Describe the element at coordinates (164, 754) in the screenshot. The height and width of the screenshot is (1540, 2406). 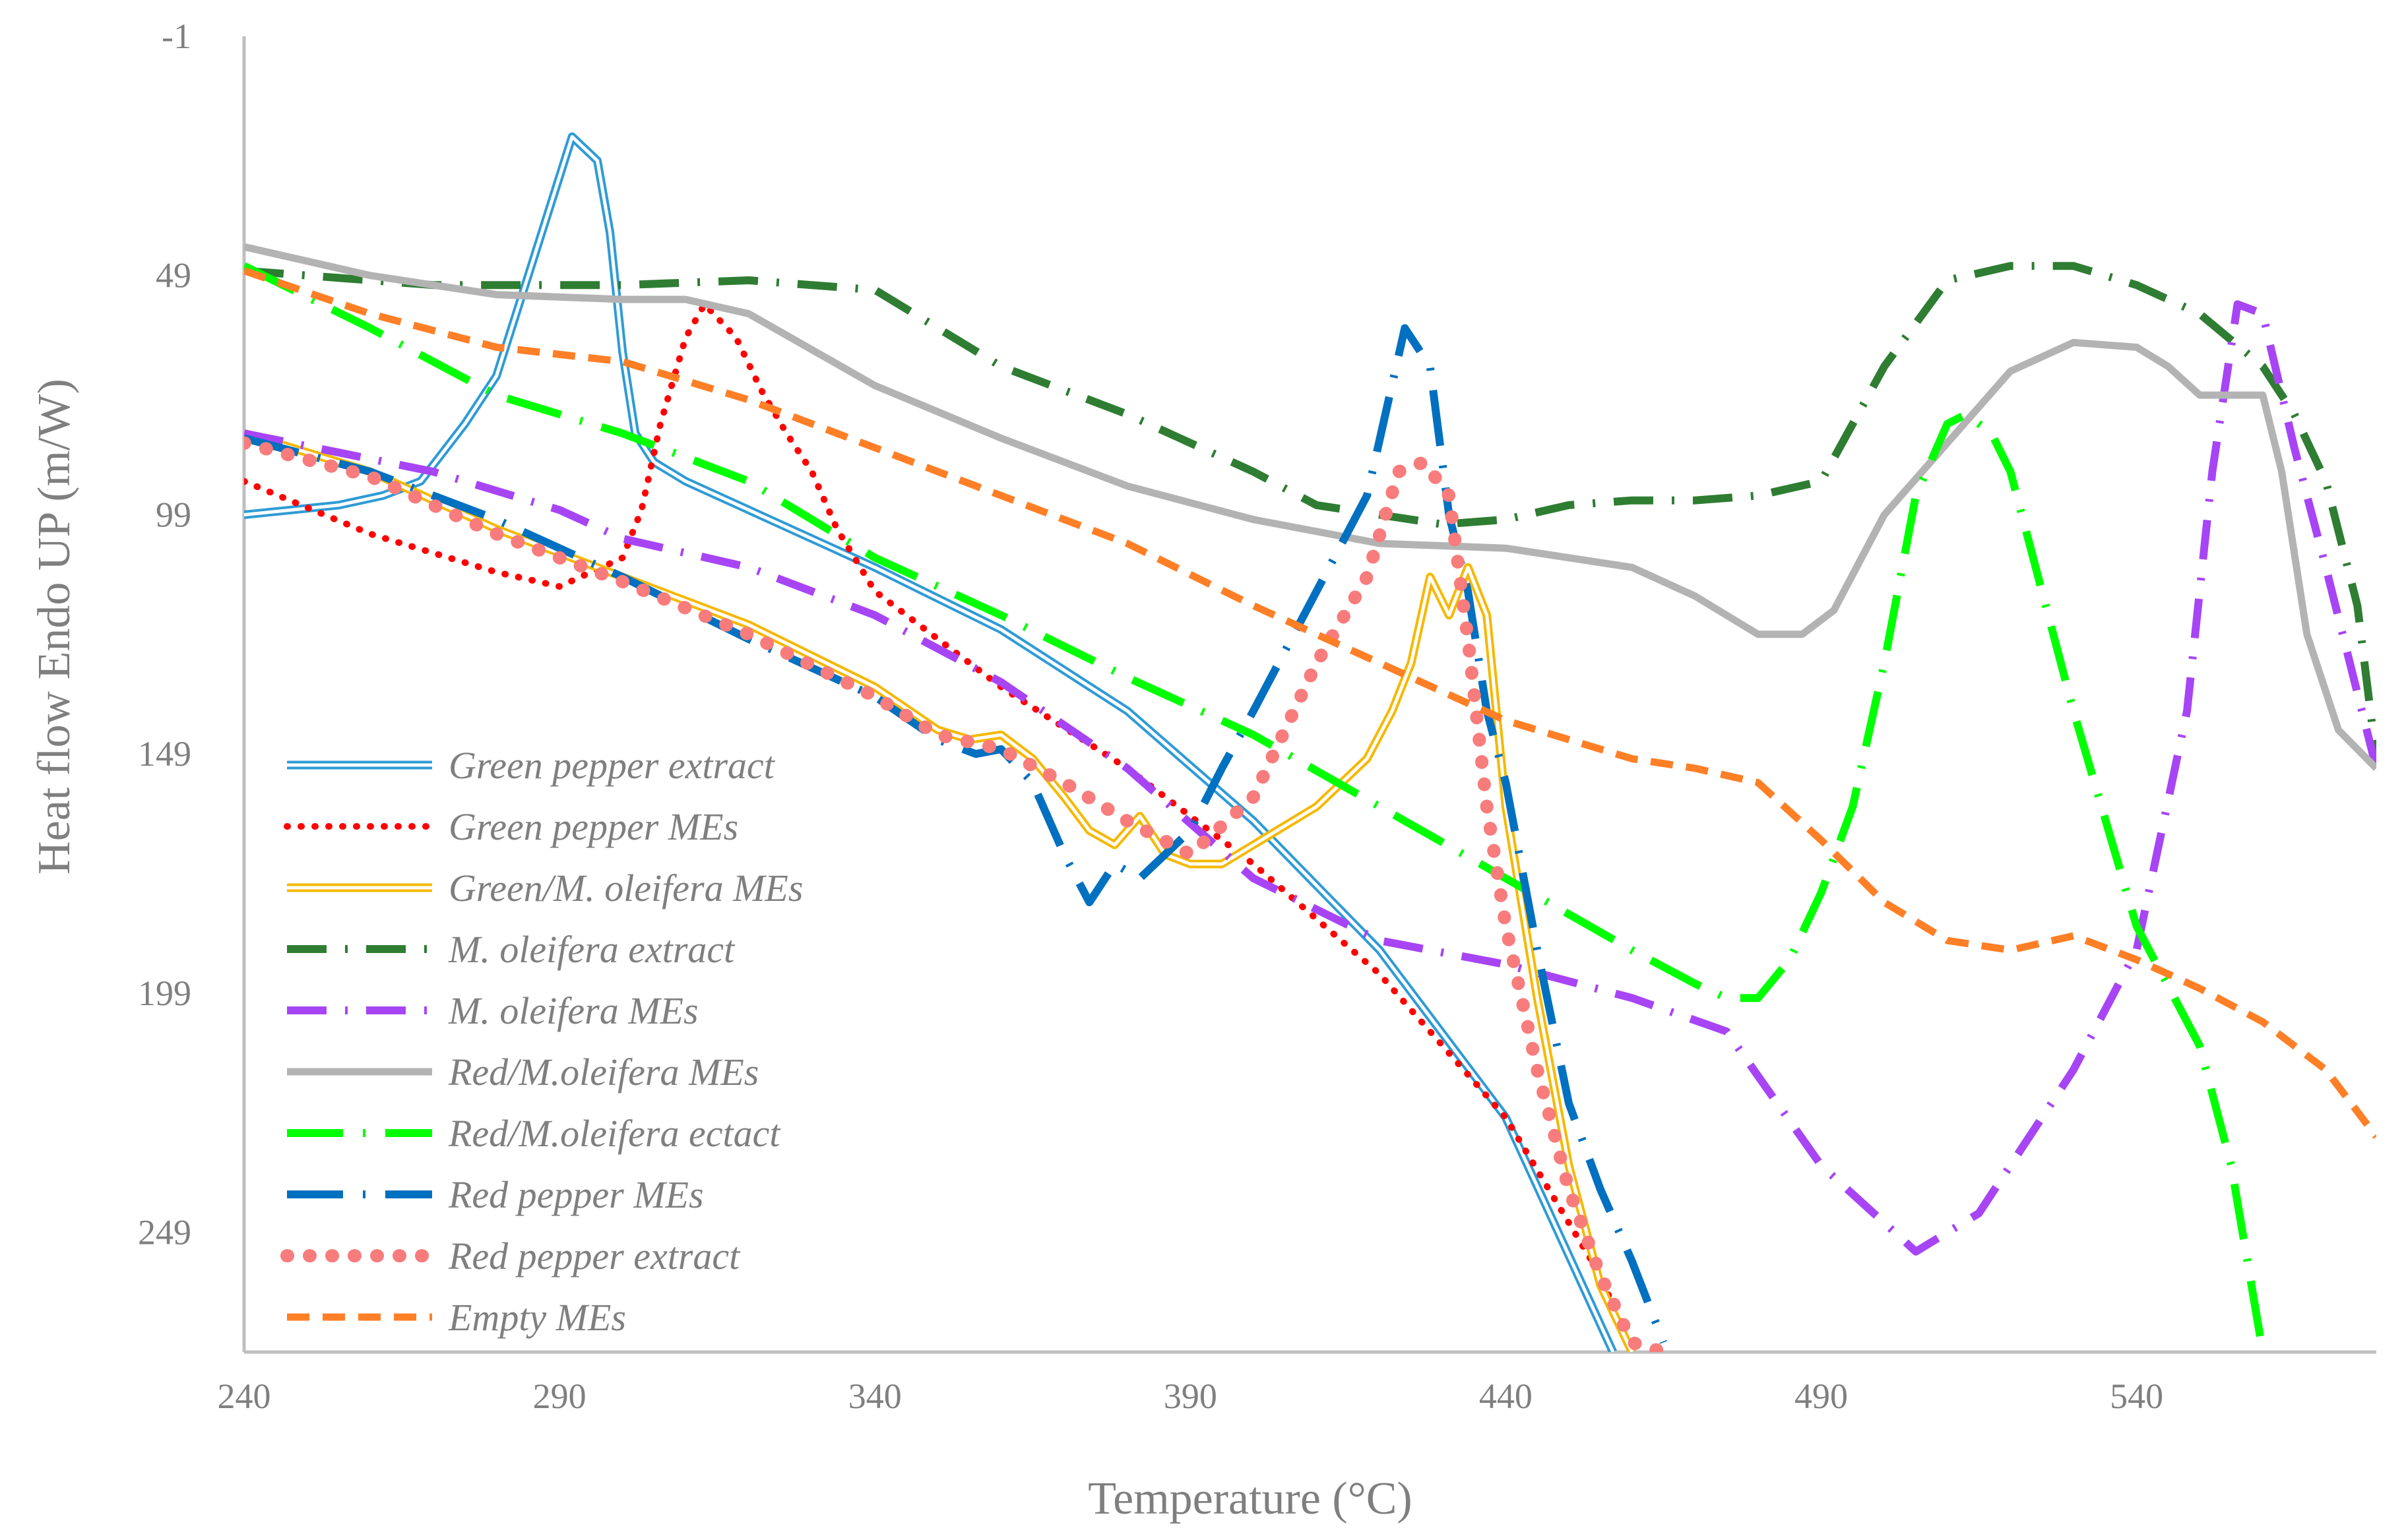
I see `y-tick-label: 149` at that location.